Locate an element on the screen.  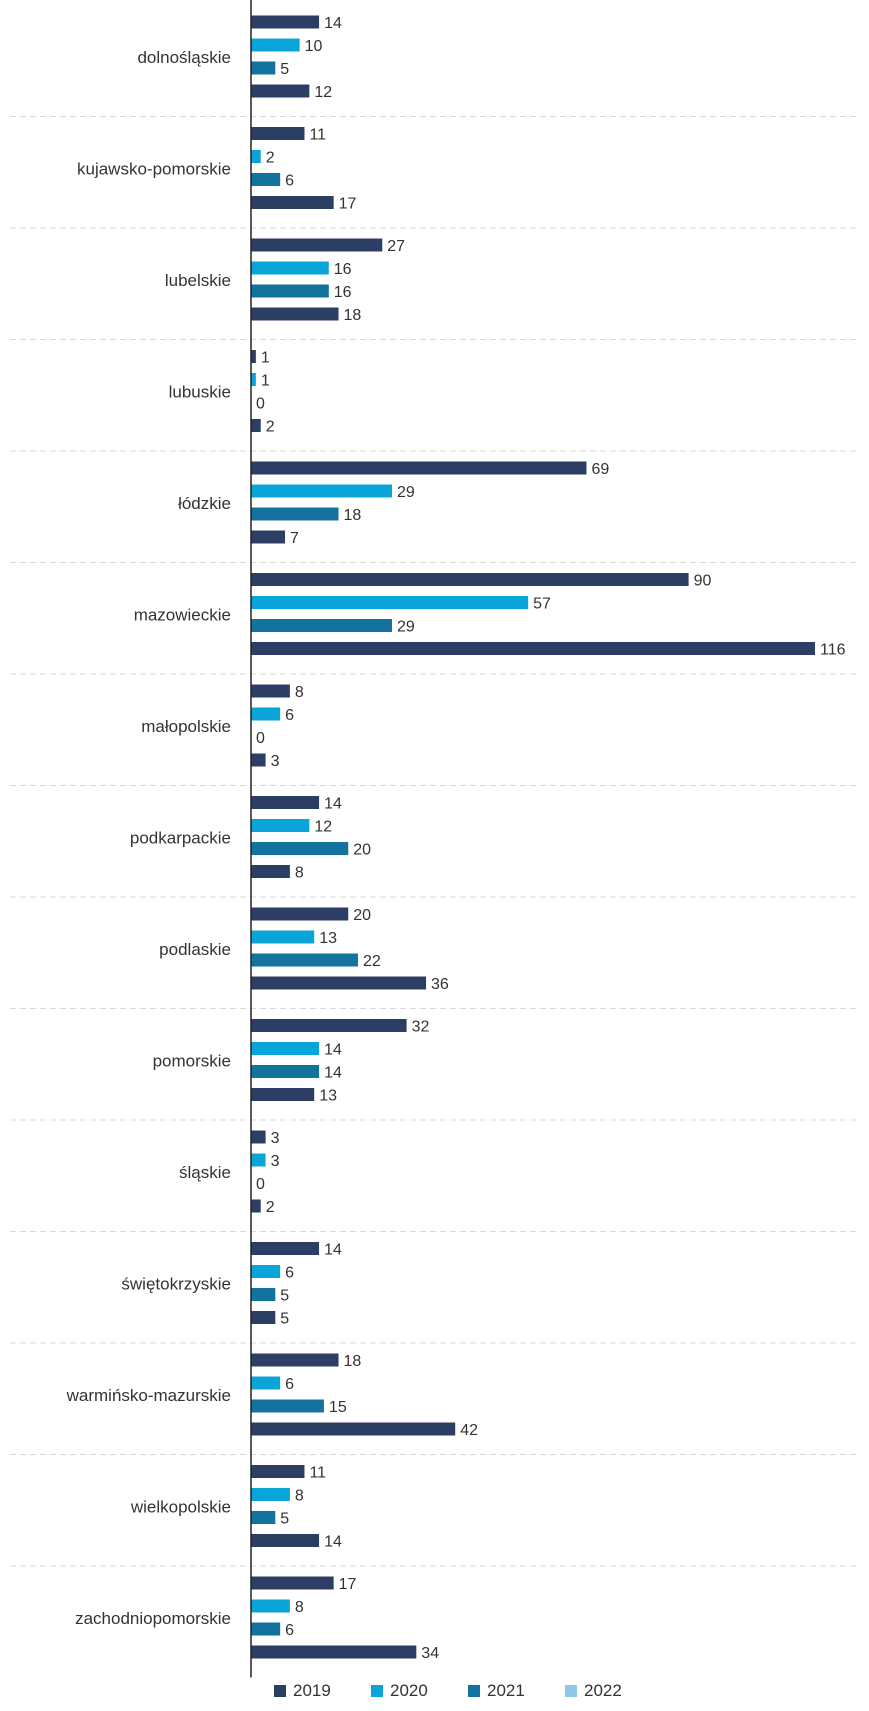
value-label: 22 is located at coordinates (372, 961).